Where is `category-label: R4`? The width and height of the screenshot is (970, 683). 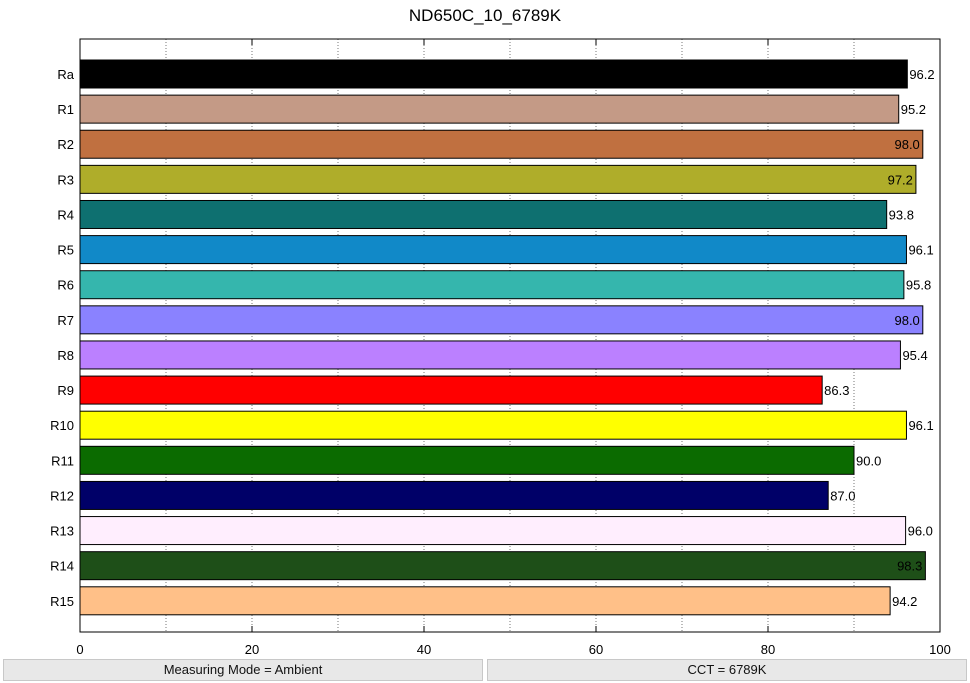 category-label: R4 is located at coordinates (65, 214).